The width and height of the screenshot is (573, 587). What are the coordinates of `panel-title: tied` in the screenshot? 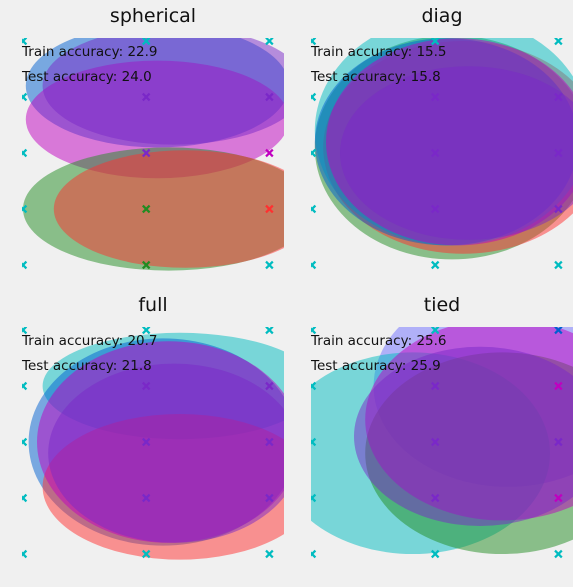 It's located at (442, 305).